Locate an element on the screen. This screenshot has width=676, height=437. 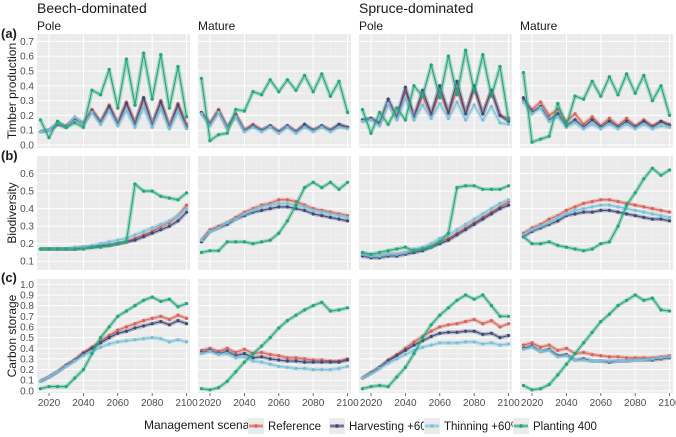
y-axis-label-carbon: Carbon storage is located at coordinates (12, 335).